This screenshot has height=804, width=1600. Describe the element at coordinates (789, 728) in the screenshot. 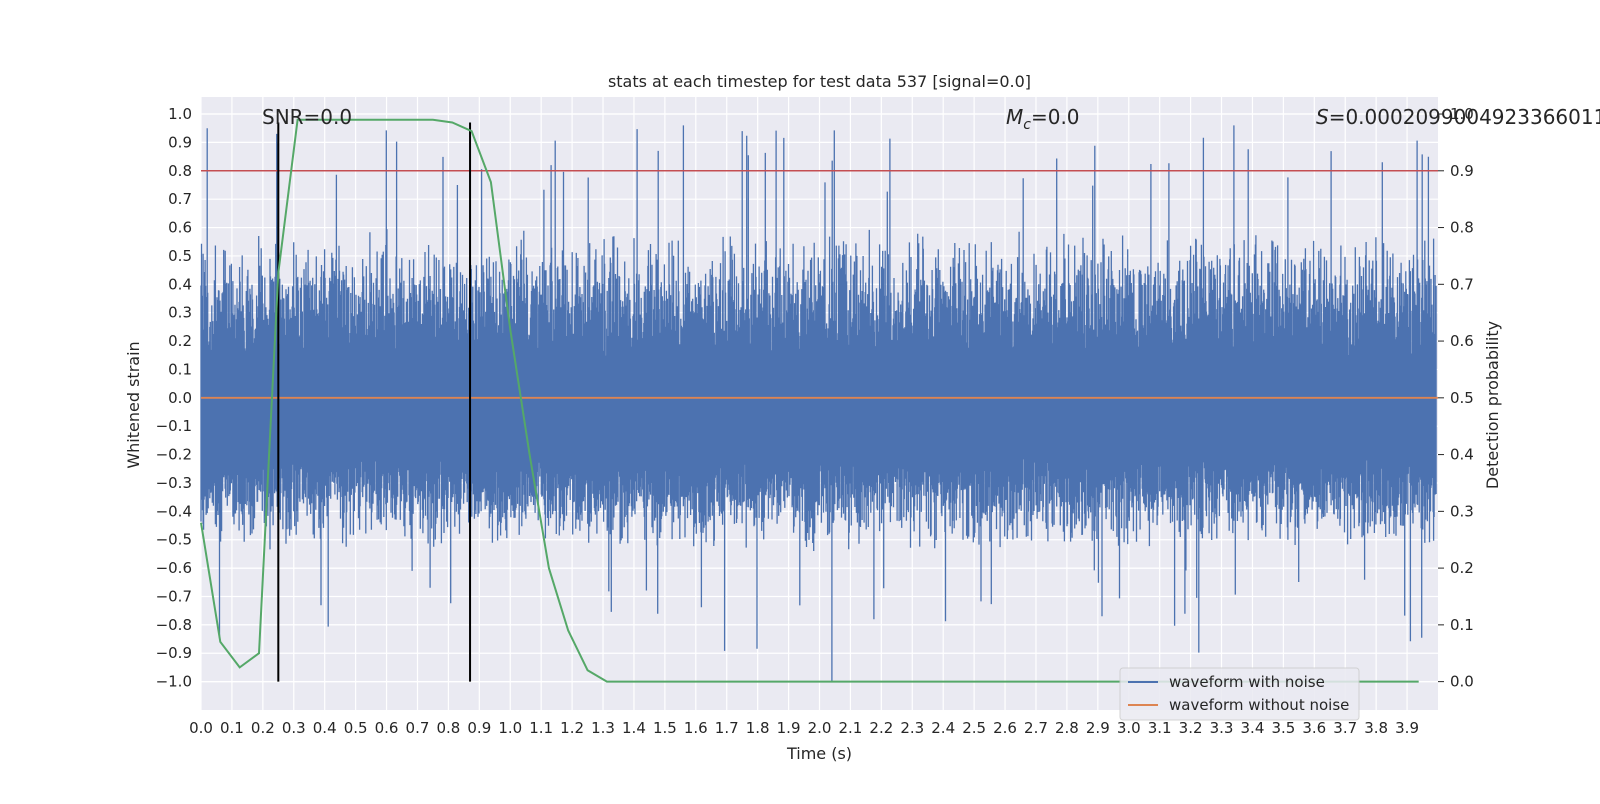

I see `x-tick-label: 1.9` at that location.